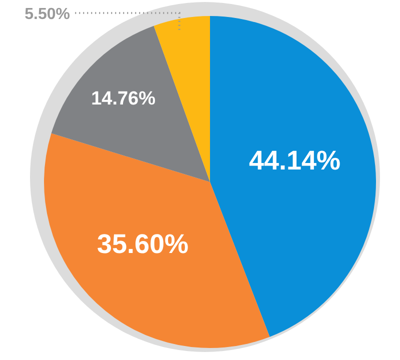 The height and width of the screenshot is (360, 400). I want to click on data-label: 35.60%, so click(142, 243).